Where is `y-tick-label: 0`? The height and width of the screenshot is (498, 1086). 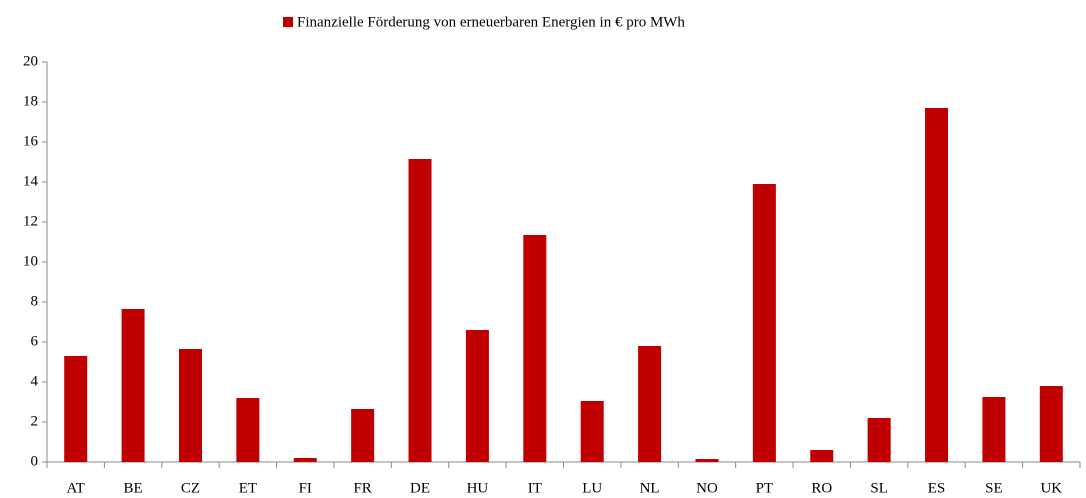 y-tick-label: 0 is located at coordinates (35, 461).